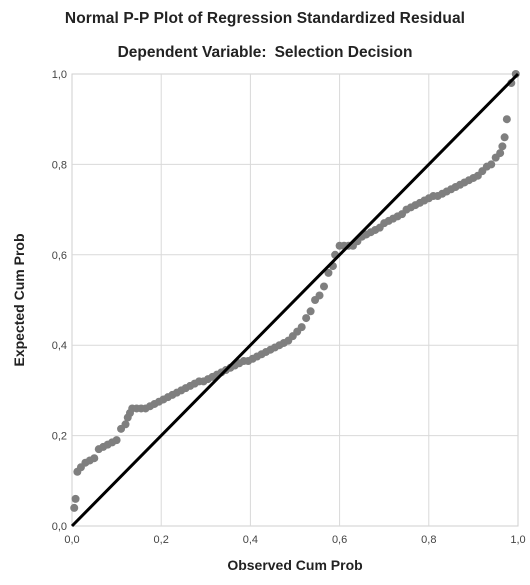 The image size is (530, 585). I want to click on y-tick-label: 0,6, so click(59, 256).